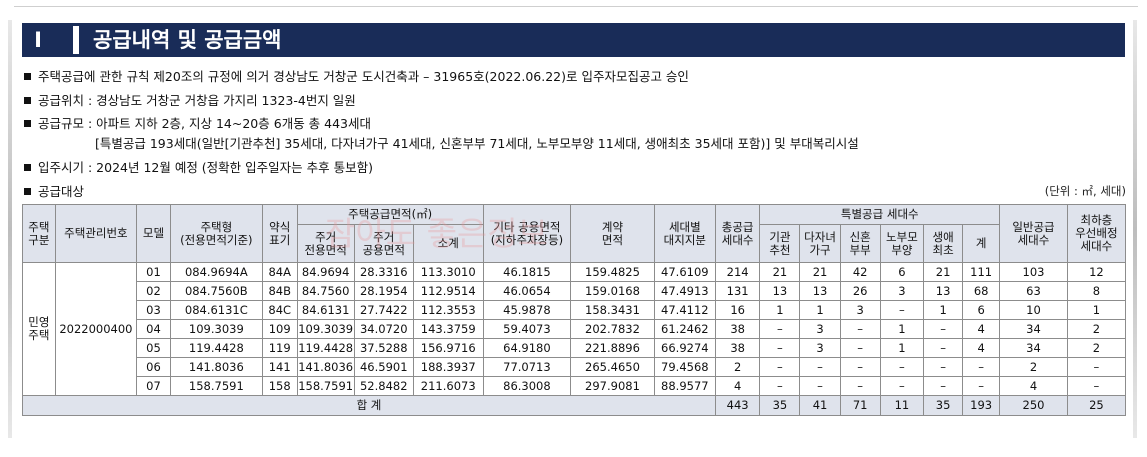 The height and width of the screenshot is (457, 1147). Describe the element at coordinates (684, 367) in the screenshot. I see `table-cell: 79.4568` at that location.